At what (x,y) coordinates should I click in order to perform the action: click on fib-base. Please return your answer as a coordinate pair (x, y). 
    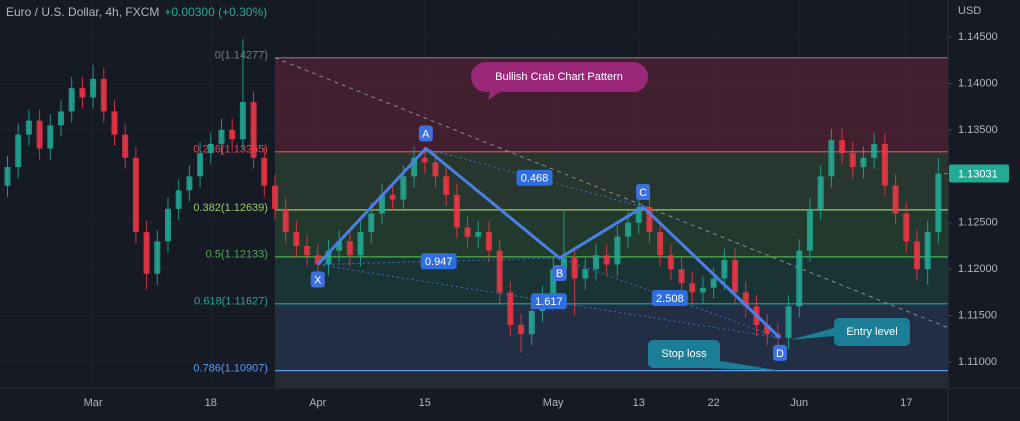
    Looking at the image, I should click on (611, 379).